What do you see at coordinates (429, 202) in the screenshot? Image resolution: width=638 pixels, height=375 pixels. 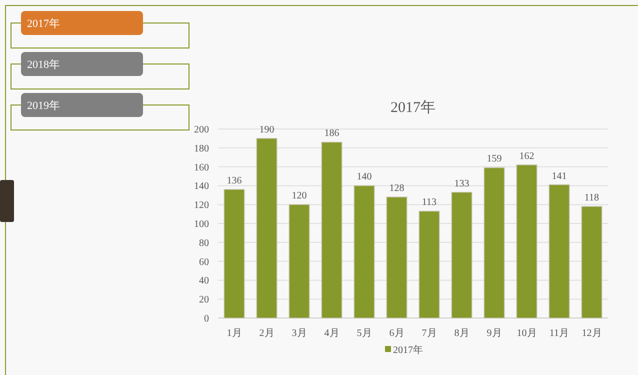 I see `data-label: 113` at bounding box center [429, 202].